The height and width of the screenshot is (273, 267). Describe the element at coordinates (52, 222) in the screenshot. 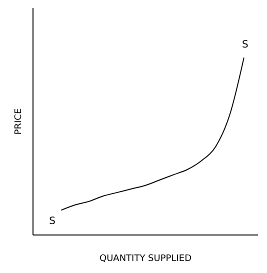

I see `annotation: S` at that location.